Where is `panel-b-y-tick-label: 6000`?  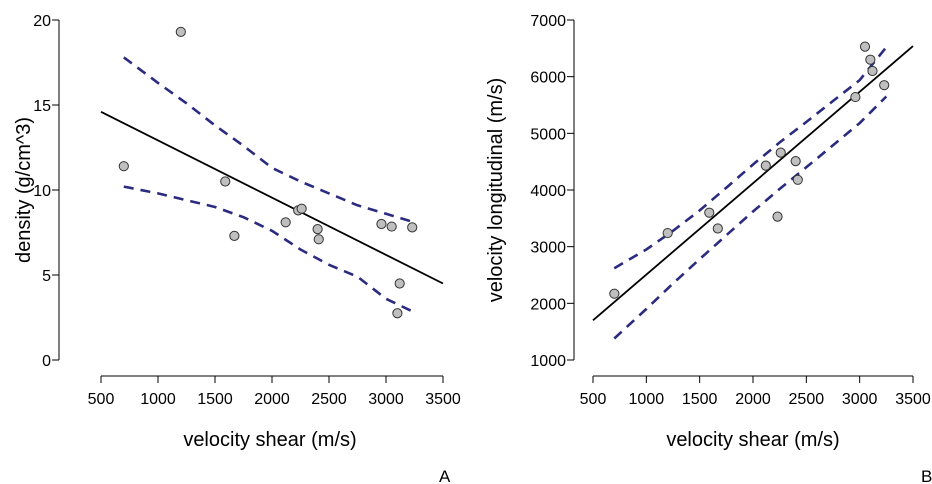 panel-b-y-tick-label: 6000 is located at coordinates (548, 78).